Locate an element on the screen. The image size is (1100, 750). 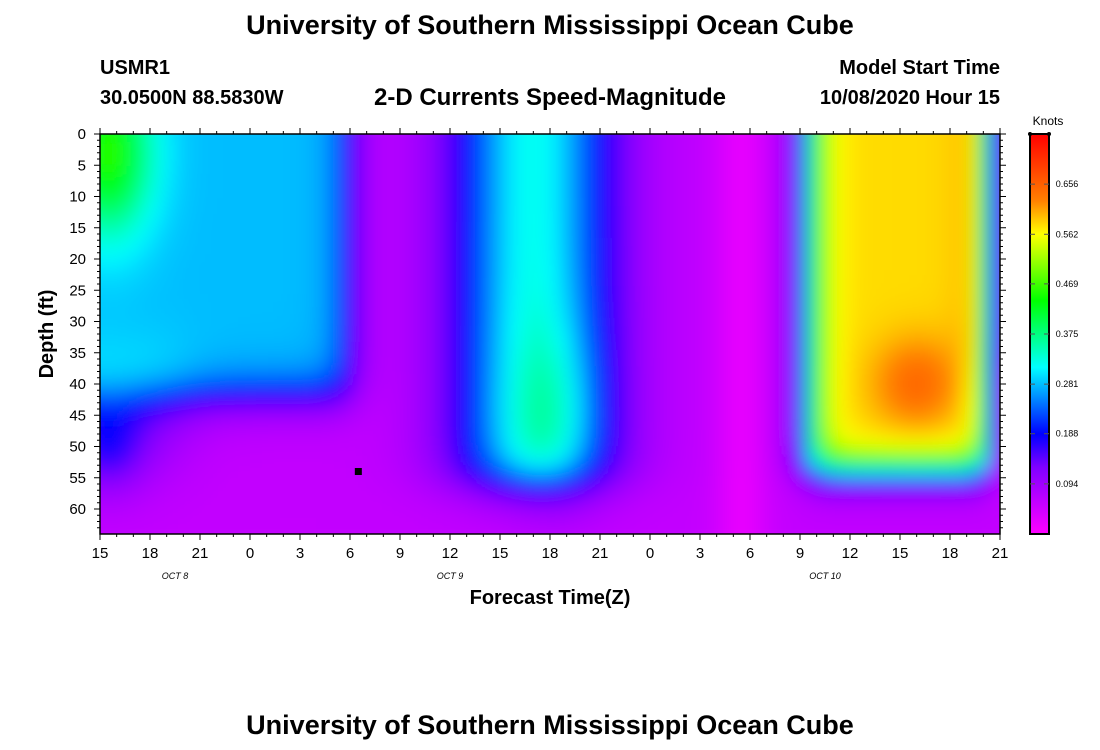
date-label: OCT 8 is located at coordinates (175, 576).